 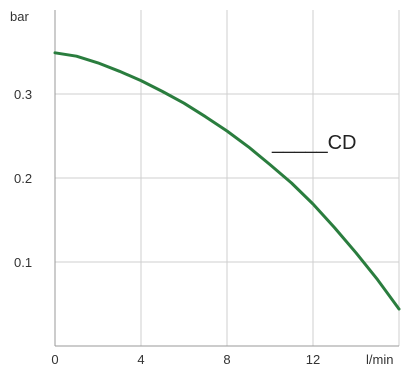 What do you see at coordinates (379, 359) in the screenshot?
I see `x-axis-unit: l/min` at bounding box center [379, 359].